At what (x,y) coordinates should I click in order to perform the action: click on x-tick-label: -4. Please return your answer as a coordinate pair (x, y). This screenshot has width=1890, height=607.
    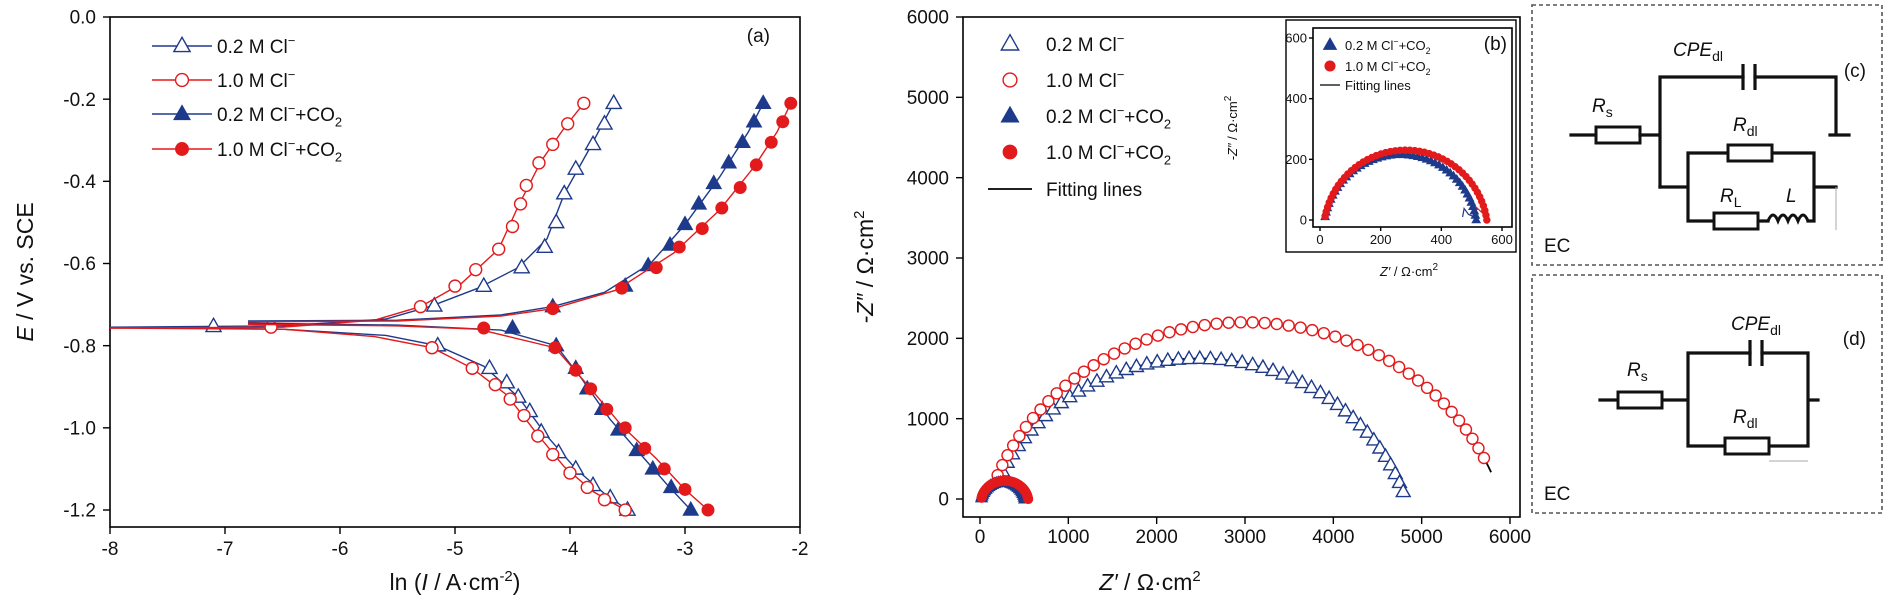
    Looking at the image, I should click on (570, 549).